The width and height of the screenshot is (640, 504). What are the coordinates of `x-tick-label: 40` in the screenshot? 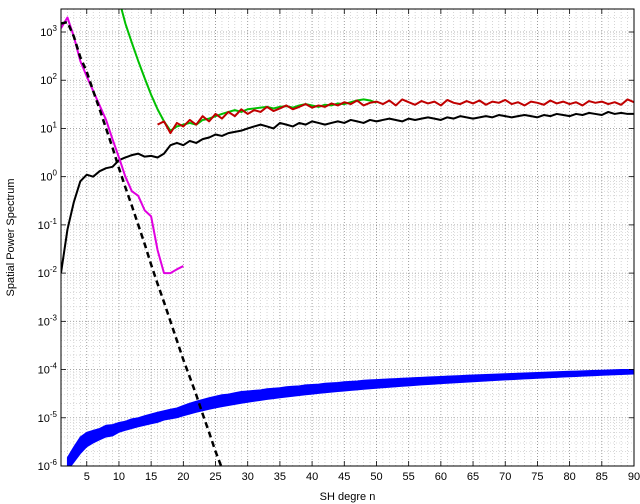 It's located at (312, 477).